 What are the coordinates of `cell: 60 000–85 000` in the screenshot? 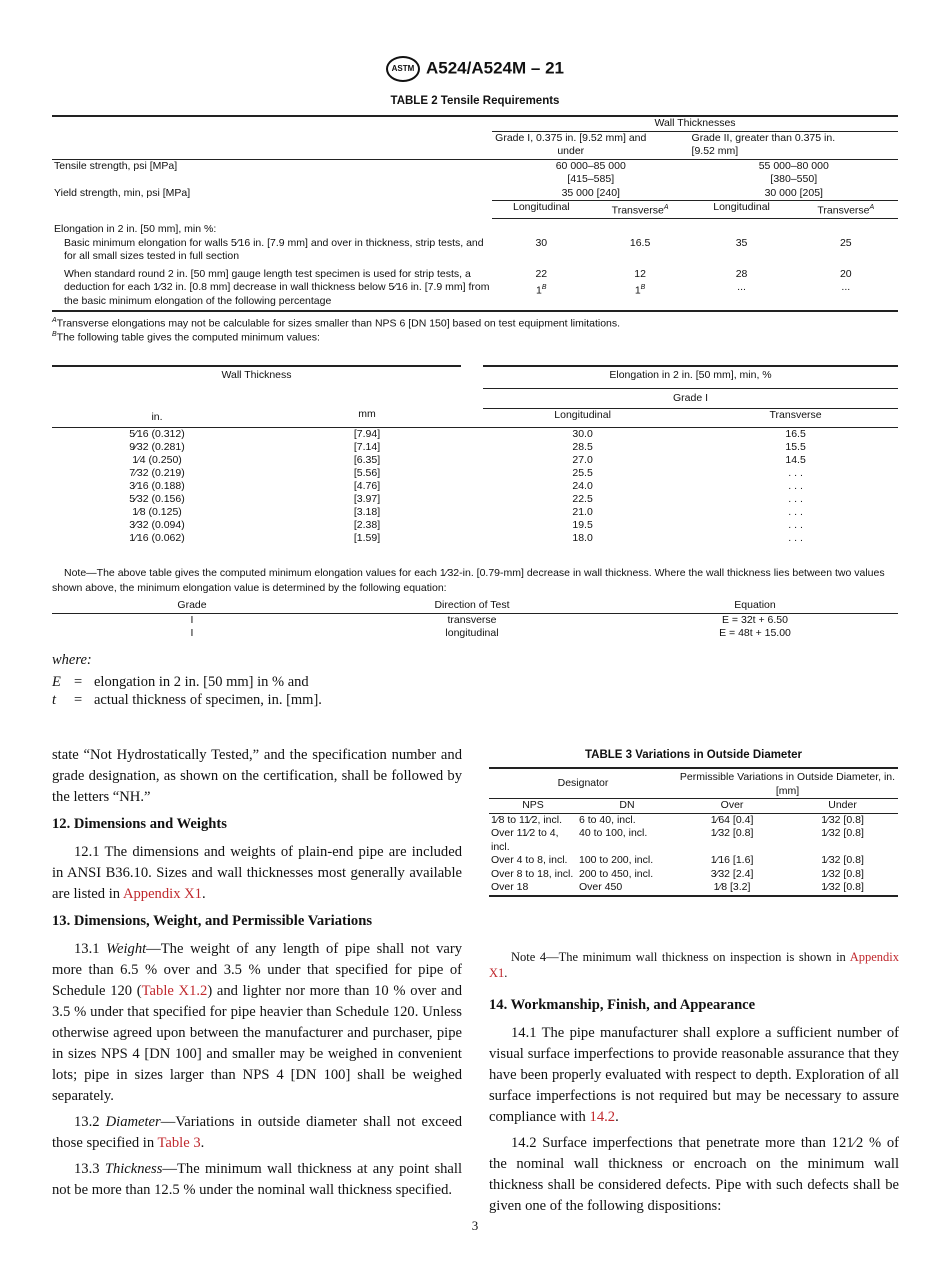 It's located at (590, 165).